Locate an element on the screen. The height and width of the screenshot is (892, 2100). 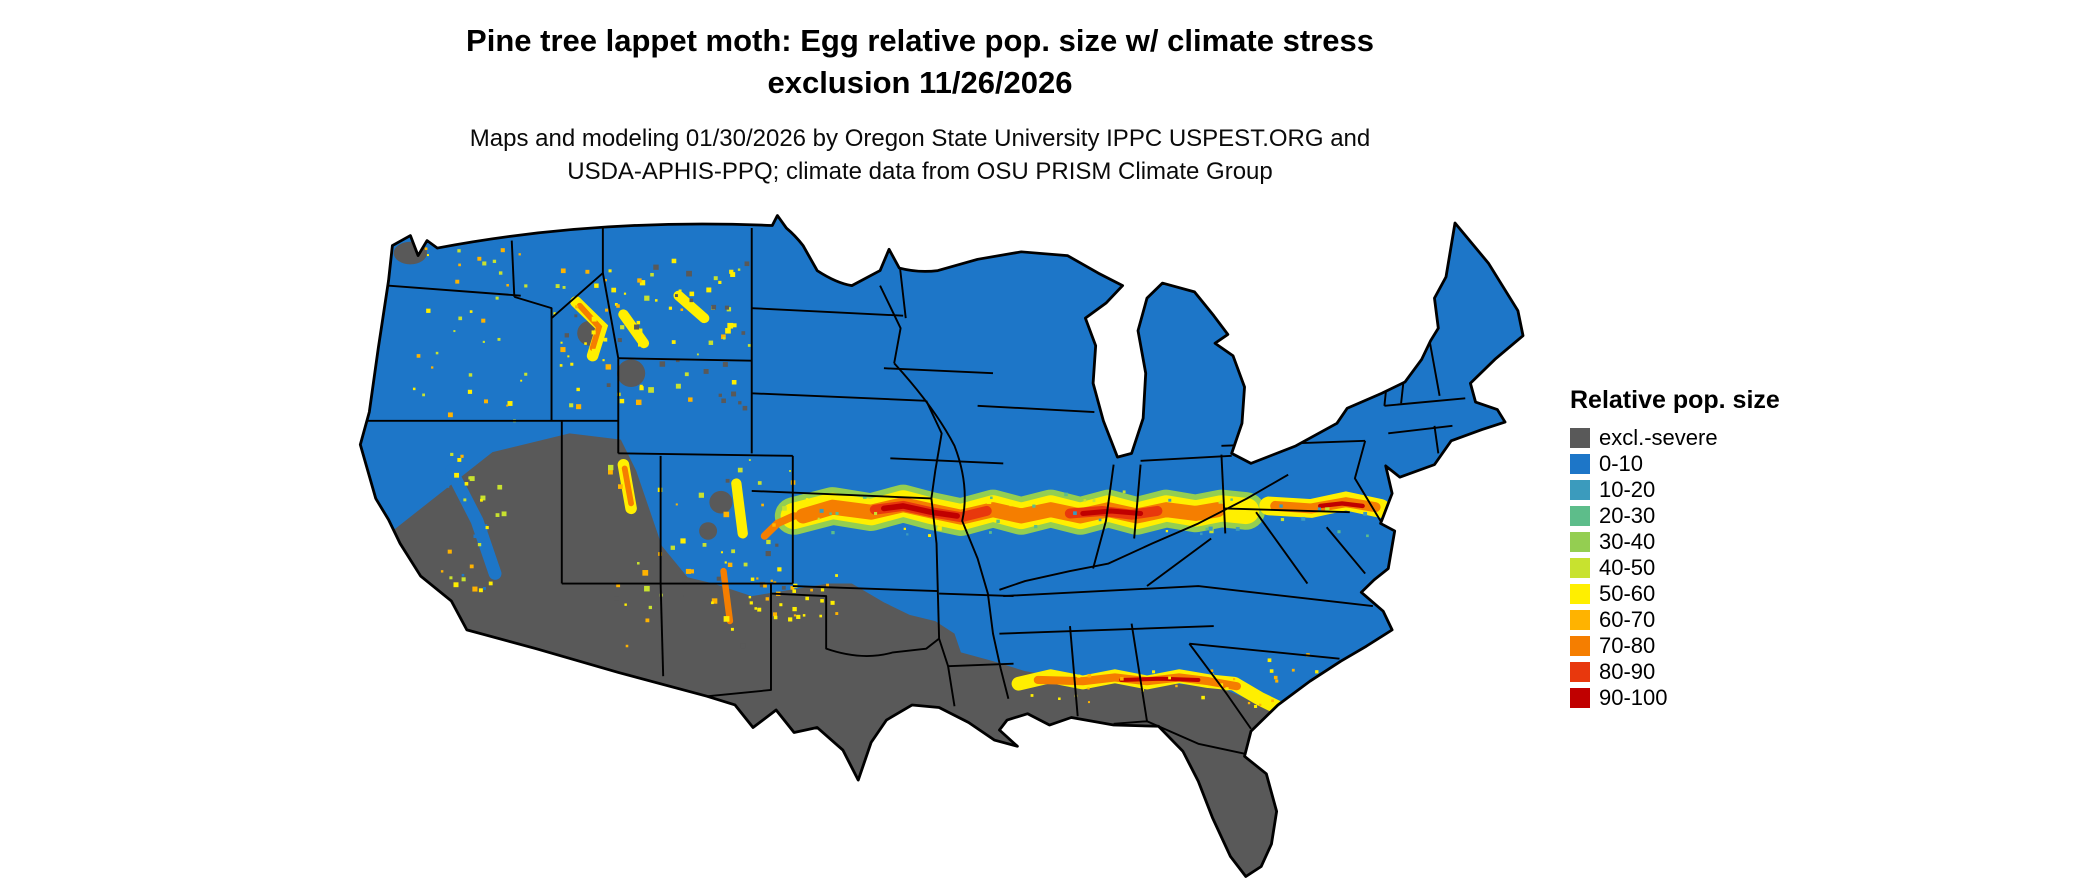
legend-label: 20-30 is located at coordinates (1627, 515).